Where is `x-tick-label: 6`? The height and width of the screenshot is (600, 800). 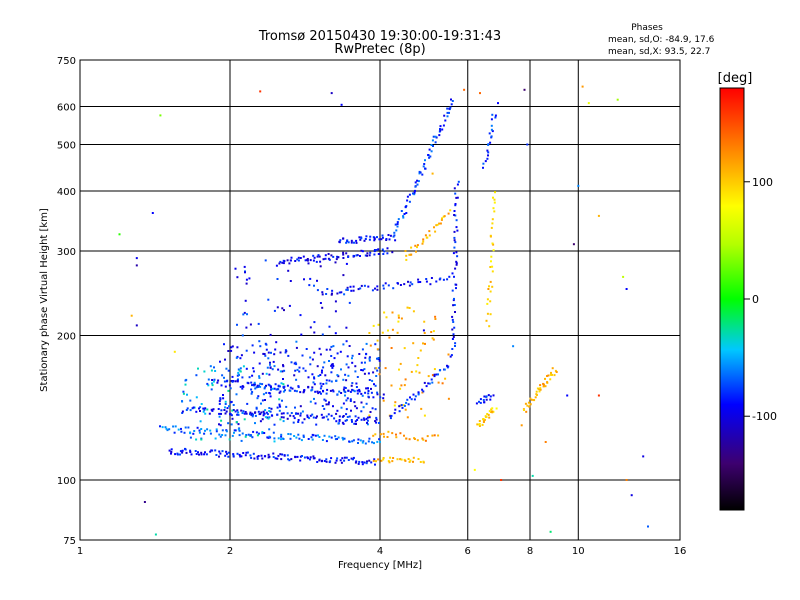
x-tick-label: 6 is located at coordinates (468, 551).